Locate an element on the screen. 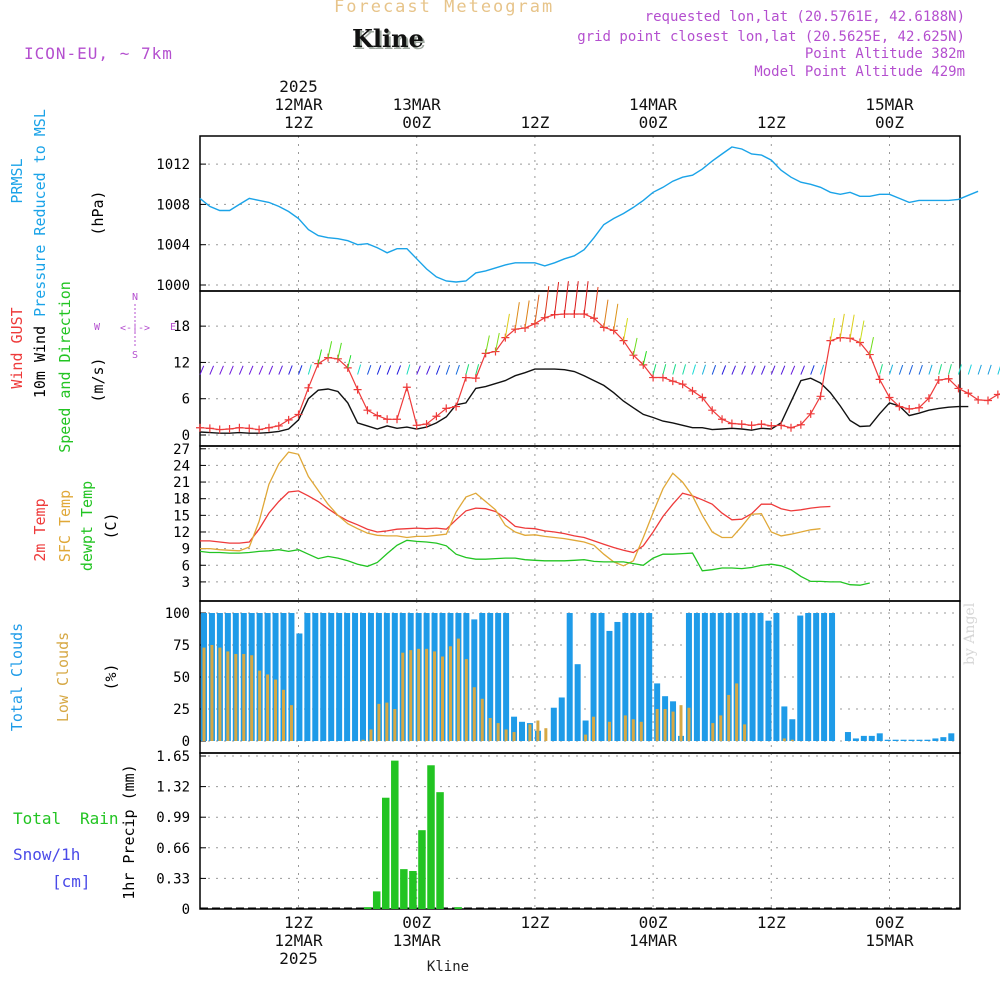 This screenshot has width=1000, height=1000. legend-snow: Snow/1h is located at coordinates (46, 854).